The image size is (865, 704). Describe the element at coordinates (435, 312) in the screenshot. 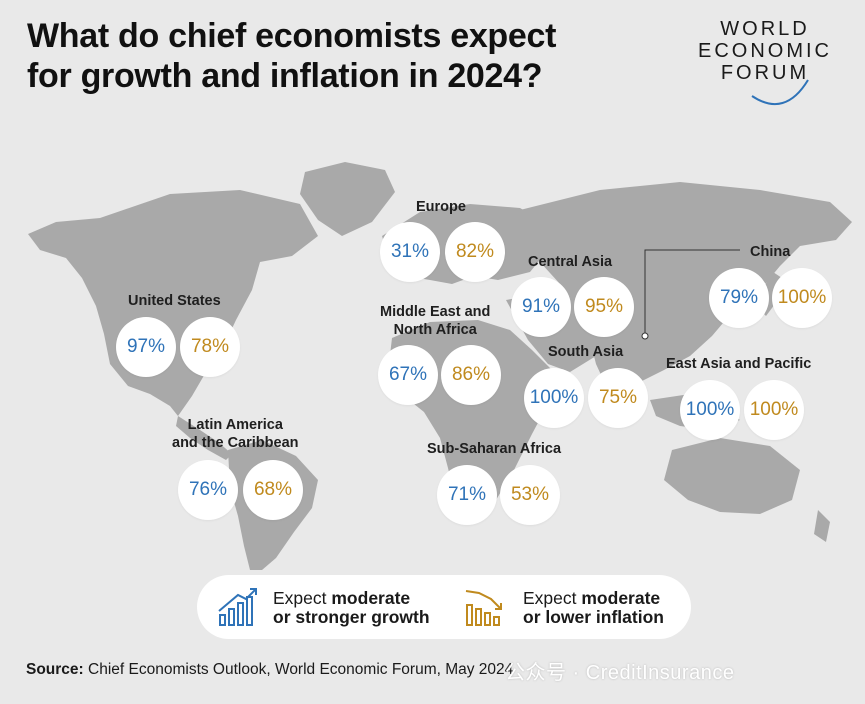

I see `mena-label-line-1: Middle East and` at that location.